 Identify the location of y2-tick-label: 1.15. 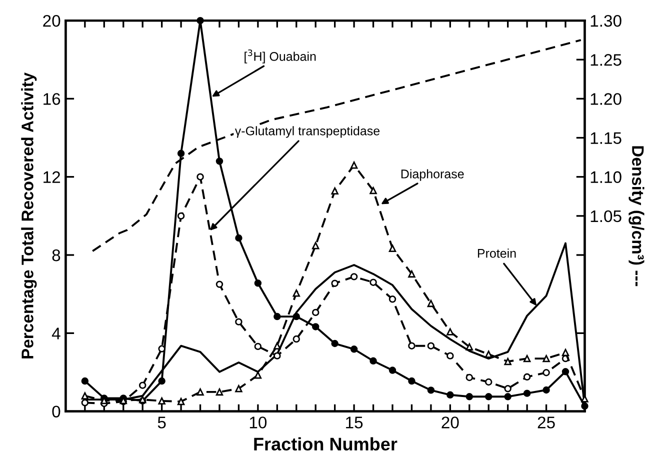
(606, 138).